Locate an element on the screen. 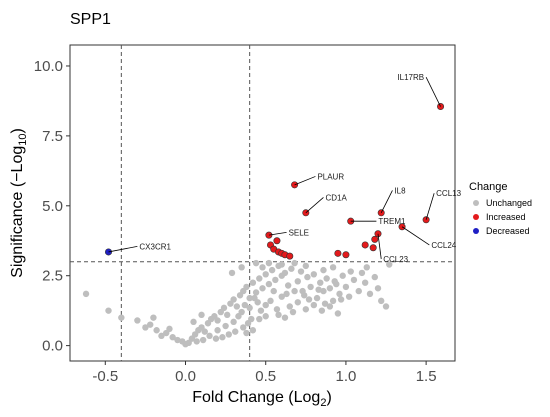 The image size is (550, 417). y-axis-title: Significance (−Log10) is located at coordinates (19, 203).